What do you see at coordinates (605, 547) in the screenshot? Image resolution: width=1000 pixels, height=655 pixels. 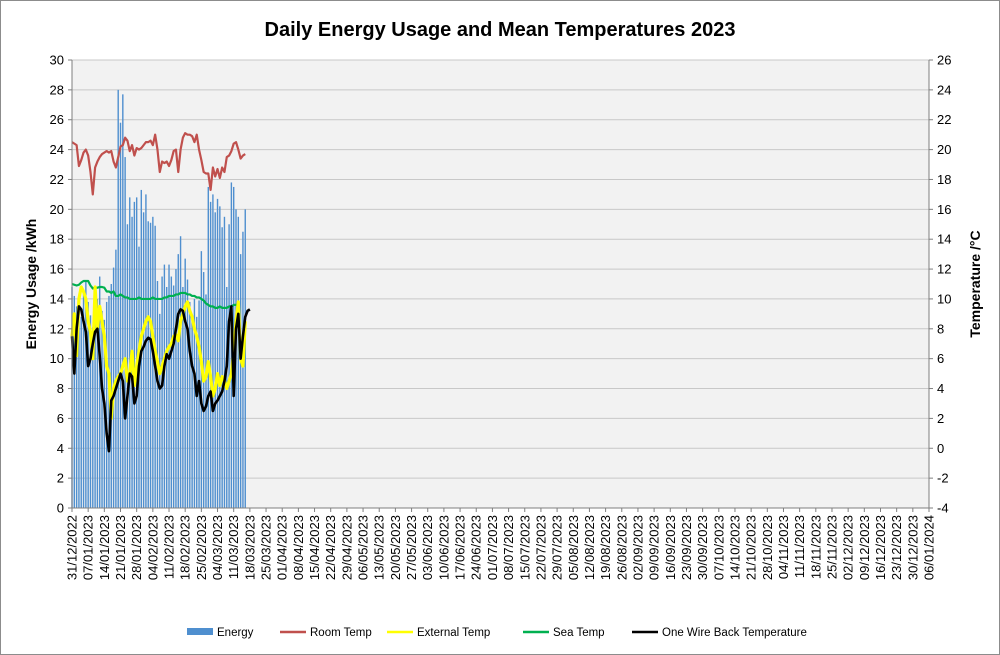 I see `x-tick-label: 19/08/2023` at bounding box center [605, 547].